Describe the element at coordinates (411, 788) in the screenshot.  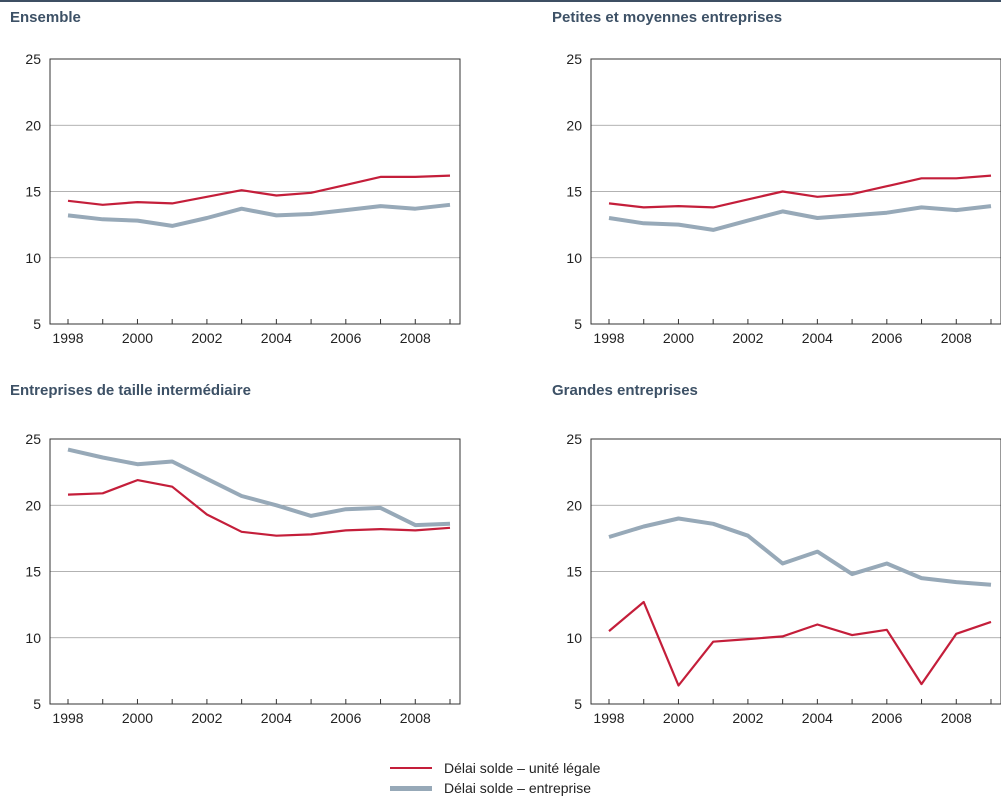
I see `legend-swatch-grey` at that location.